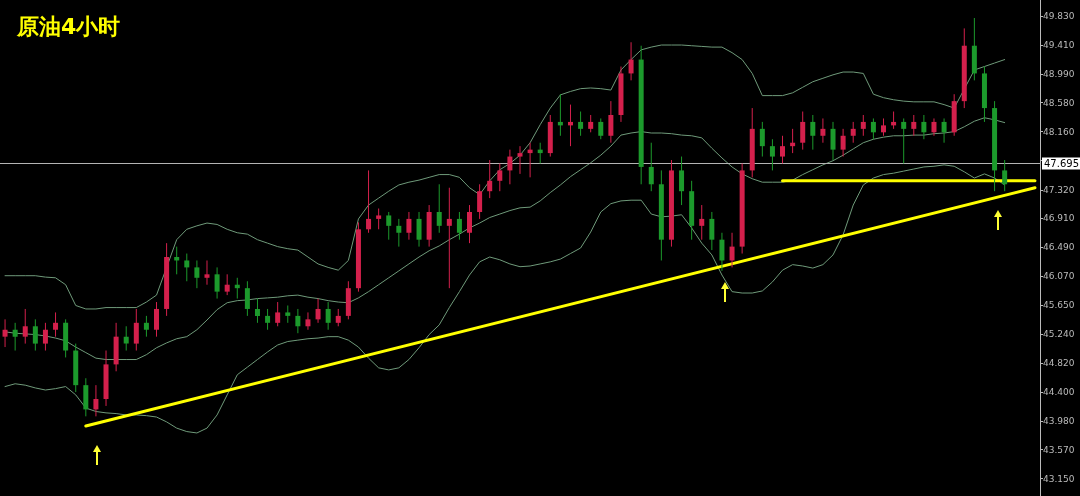 This screenshot has height=496, width=1080. What do you see at coordinates (1059, 15) in the screenshot?
I see `y-tick-label: 49.830` at bounding box center [1059, 15].